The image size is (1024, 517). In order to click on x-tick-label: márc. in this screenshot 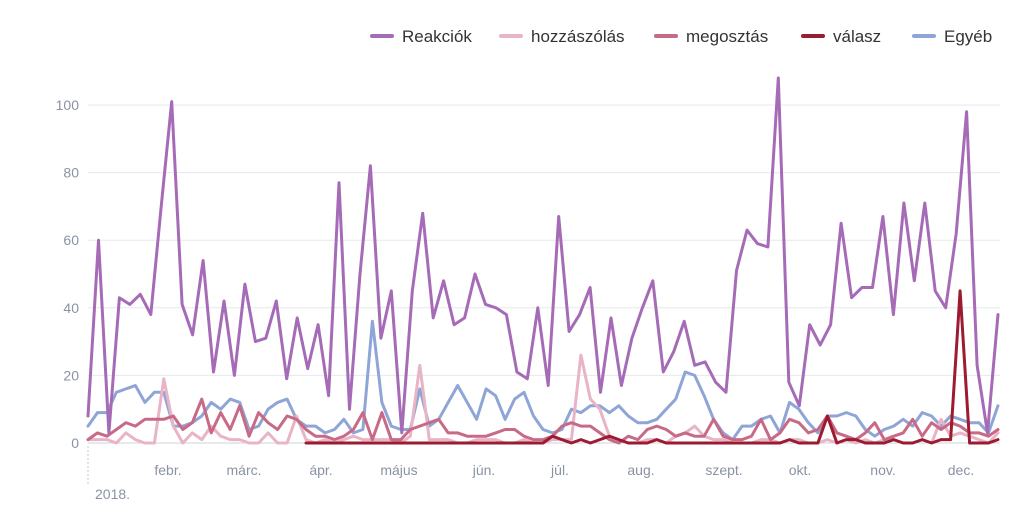, I will do `click(244, 470)`.